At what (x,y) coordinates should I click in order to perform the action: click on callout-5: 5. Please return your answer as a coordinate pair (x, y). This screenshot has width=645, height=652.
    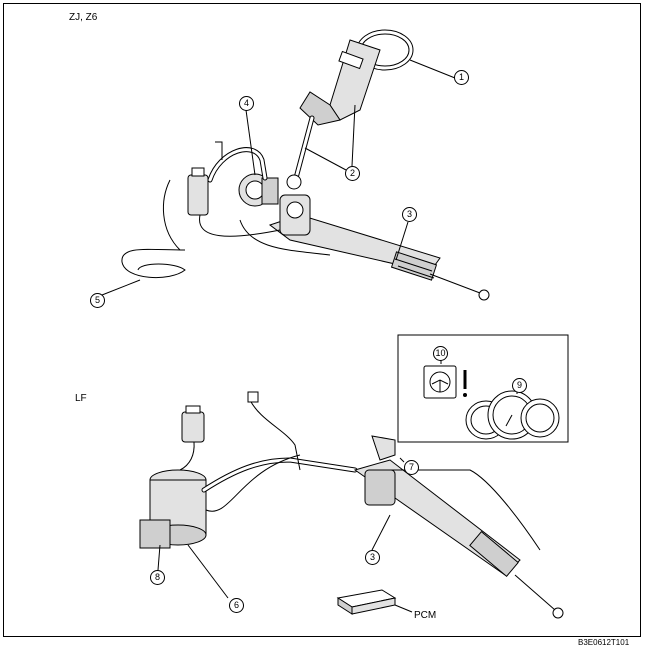
    Looking at the image, I should click on (97, 300).